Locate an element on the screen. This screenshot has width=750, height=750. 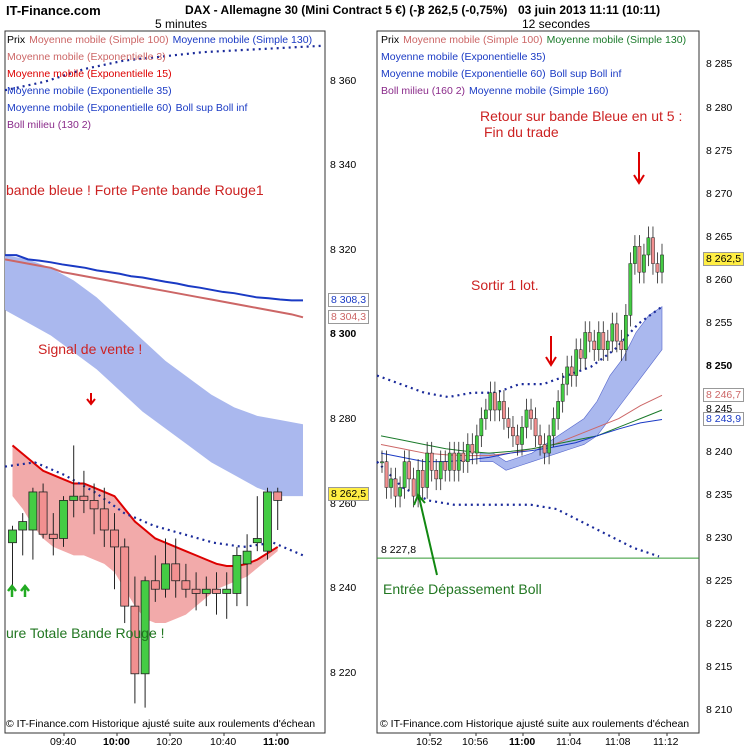
y-tick-right: 8 280 is located at coordinates (719, 107).